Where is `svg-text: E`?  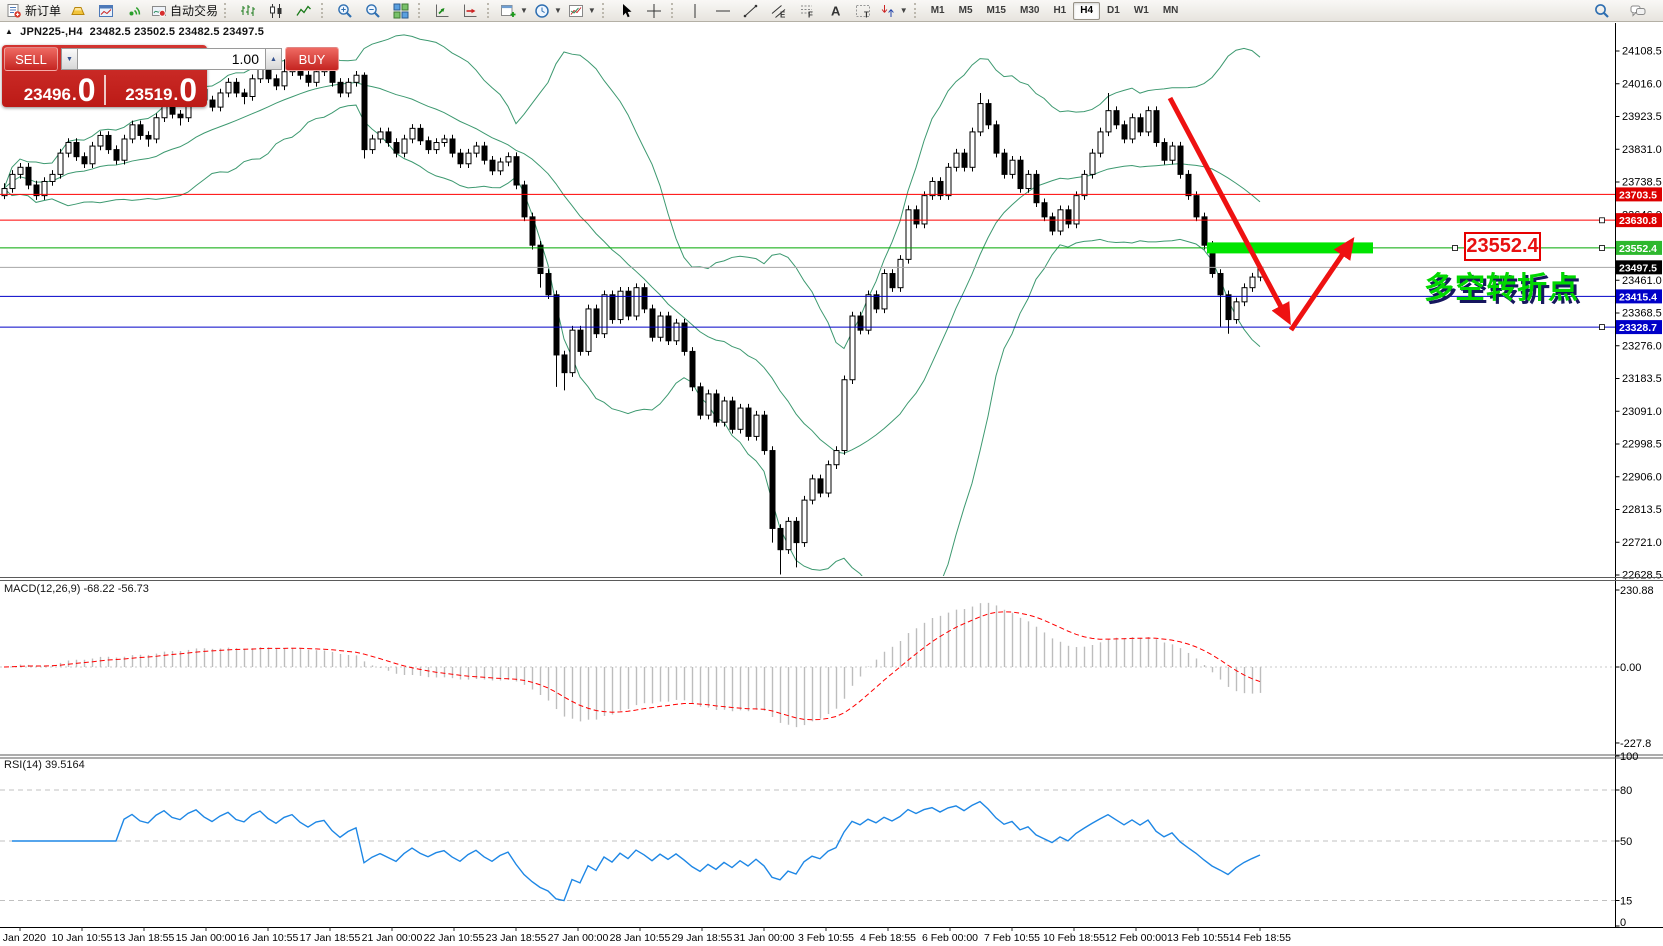 svg-text: E is located at coordinates (783, 14).